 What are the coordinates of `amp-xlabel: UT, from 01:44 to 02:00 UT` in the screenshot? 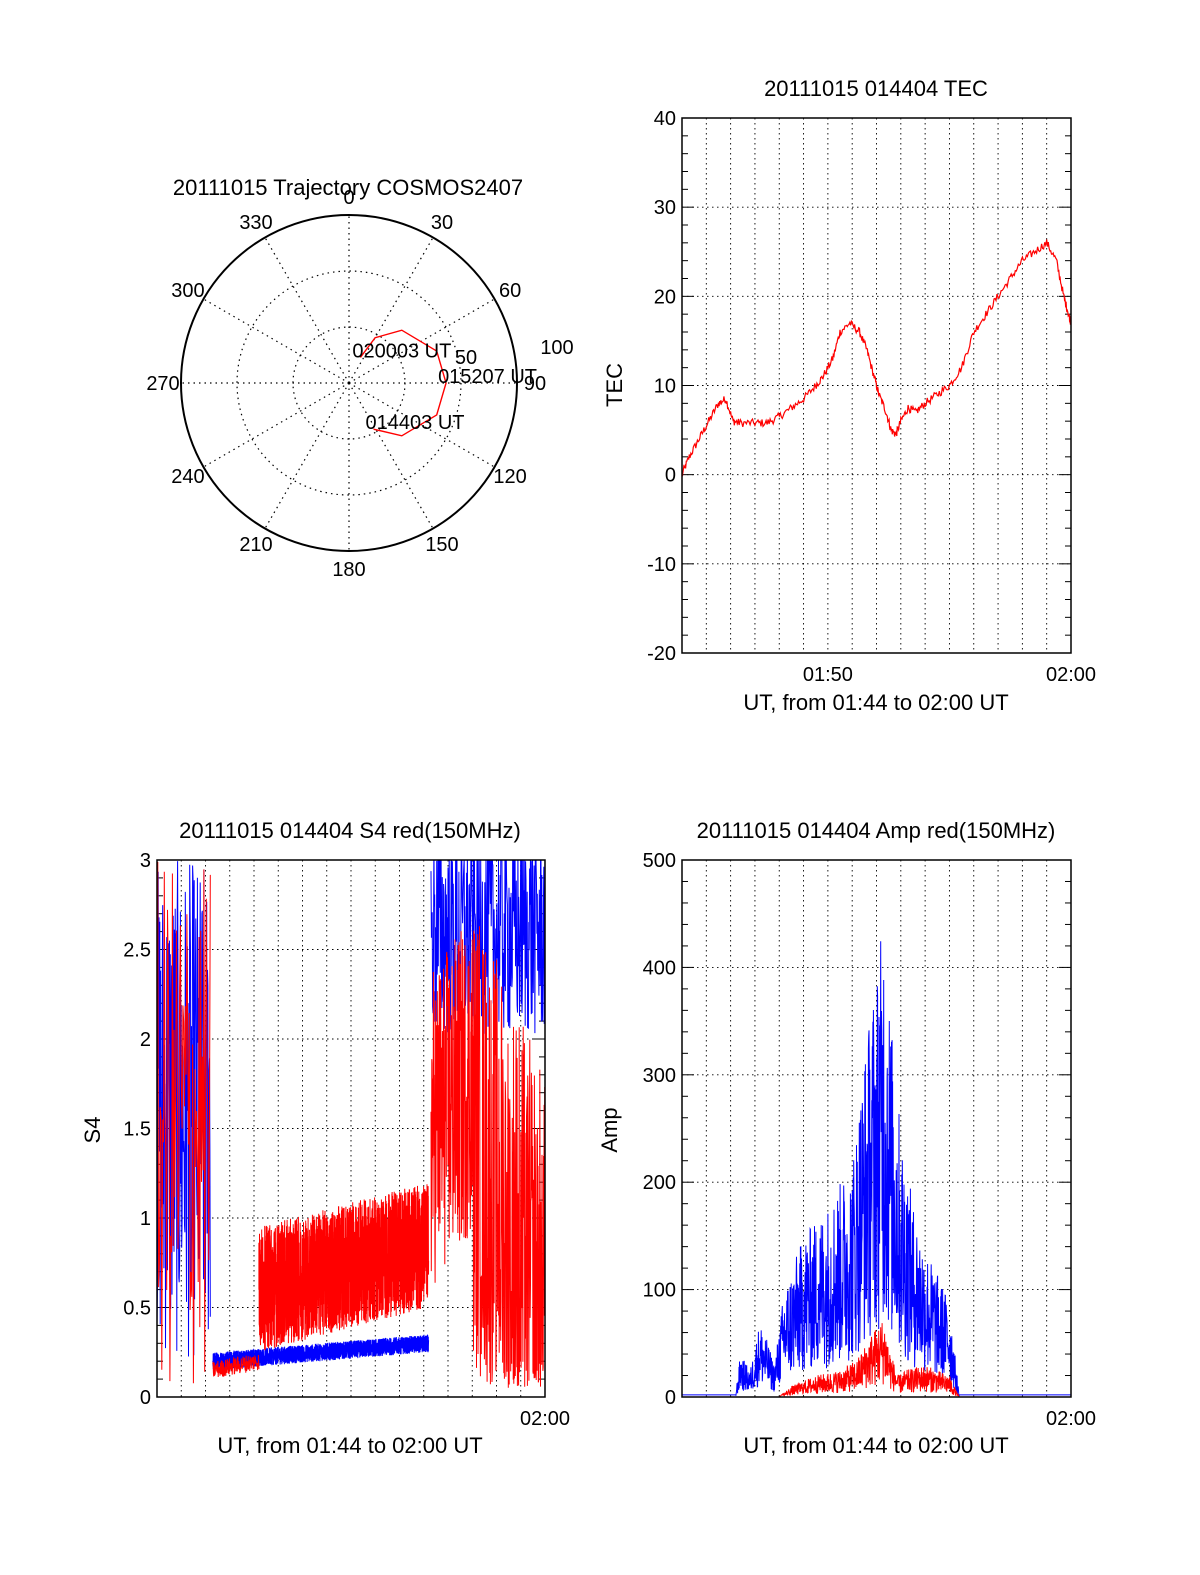 It's located at (875, 1445).